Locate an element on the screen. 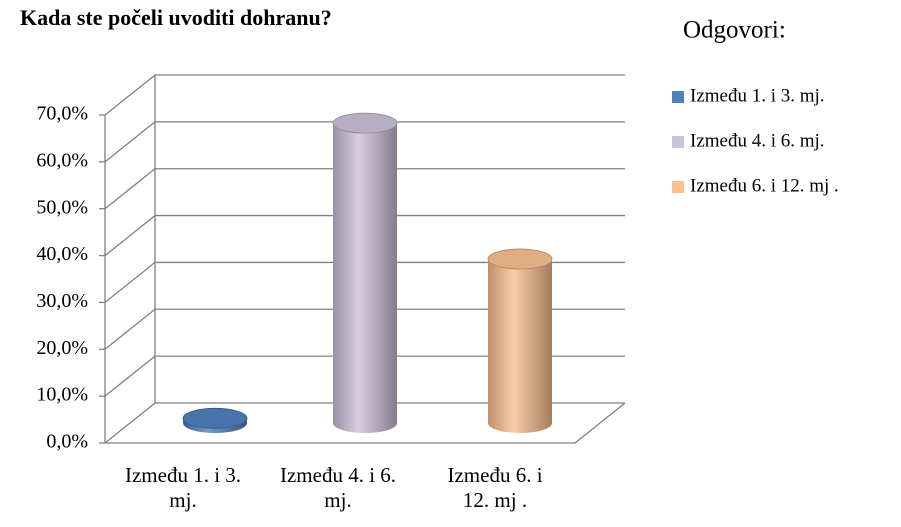 The width and height of the screenshot is (901, 527). legend-title: Odgovori: is located at coordinates (734, 30).